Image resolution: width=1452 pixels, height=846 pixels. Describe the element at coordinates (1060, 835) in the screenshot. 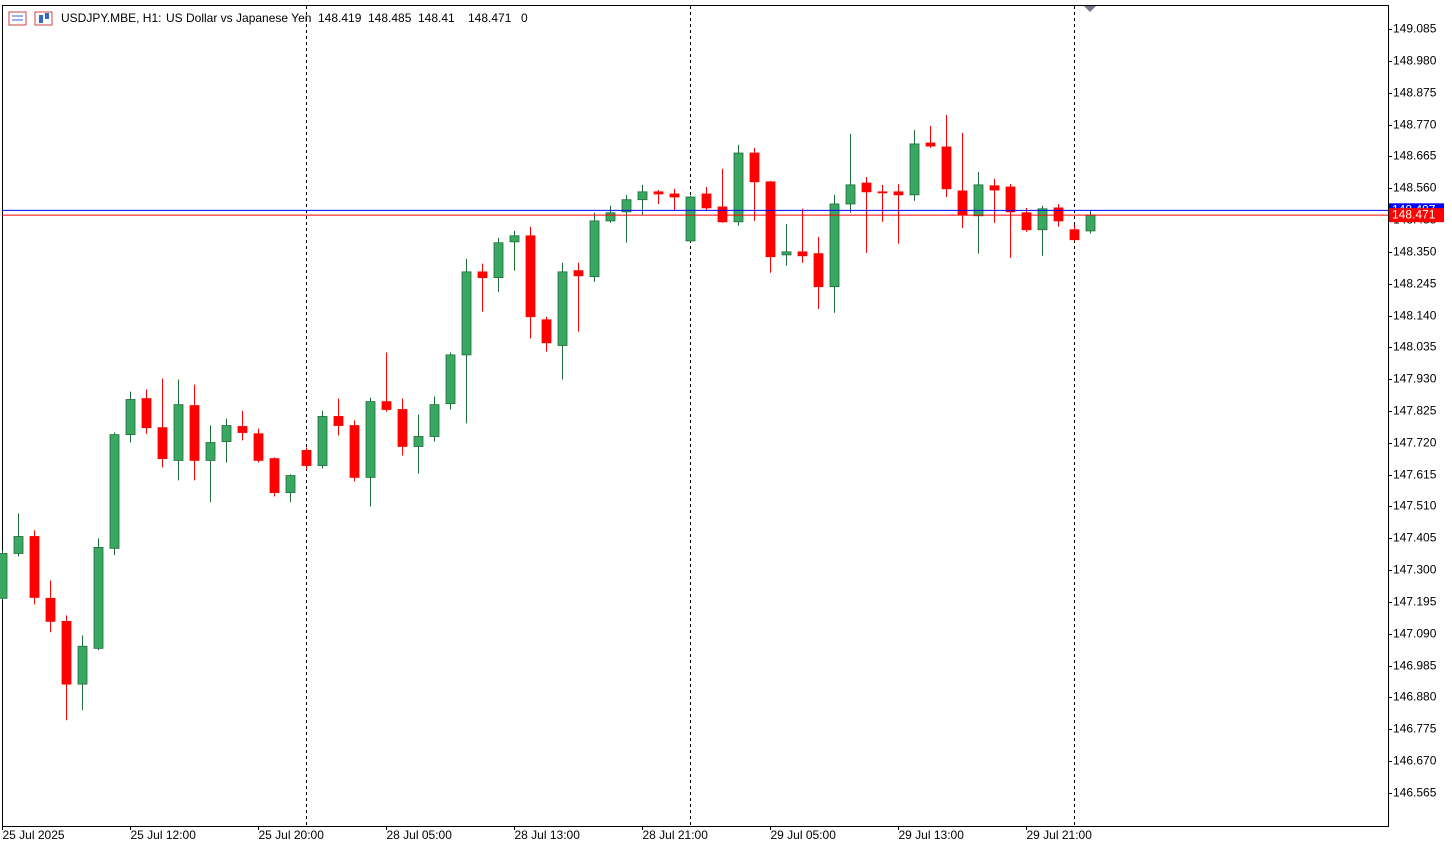

I see `x-tick-label: 29 Jul 21:00` at that location.